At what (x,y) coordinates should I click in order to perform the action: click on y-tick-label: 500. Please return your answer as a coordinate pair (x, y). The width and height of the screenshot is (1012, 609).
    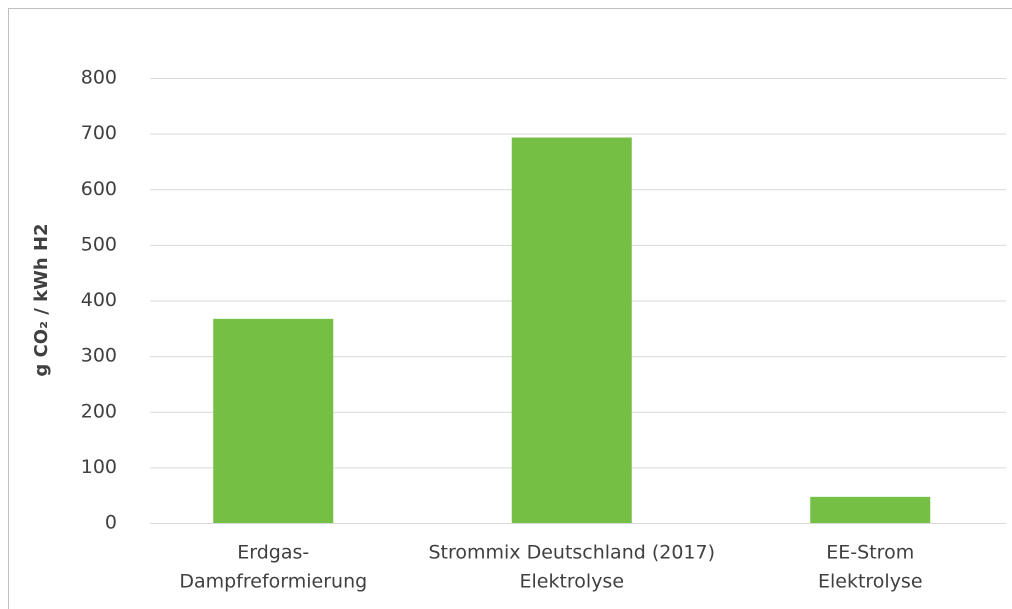
    Looking at the image, I should click on (99, 244).